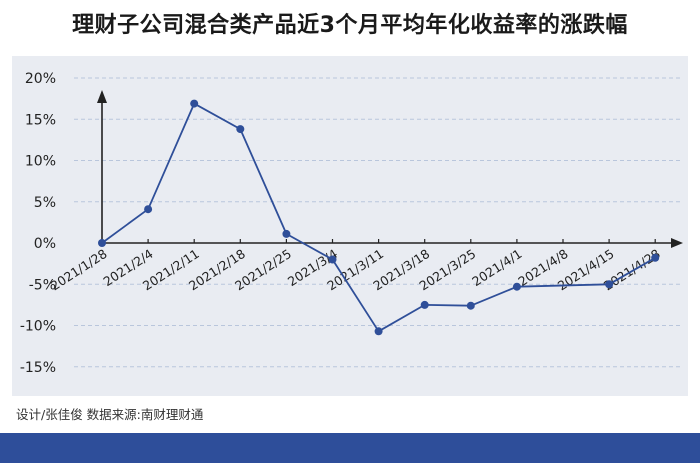 Image resolution: width=700 pixels, height=463 pixels. Describe the element at coordinates (102, 96) in the screenshot. I see `y-axis-arrow` at that location.